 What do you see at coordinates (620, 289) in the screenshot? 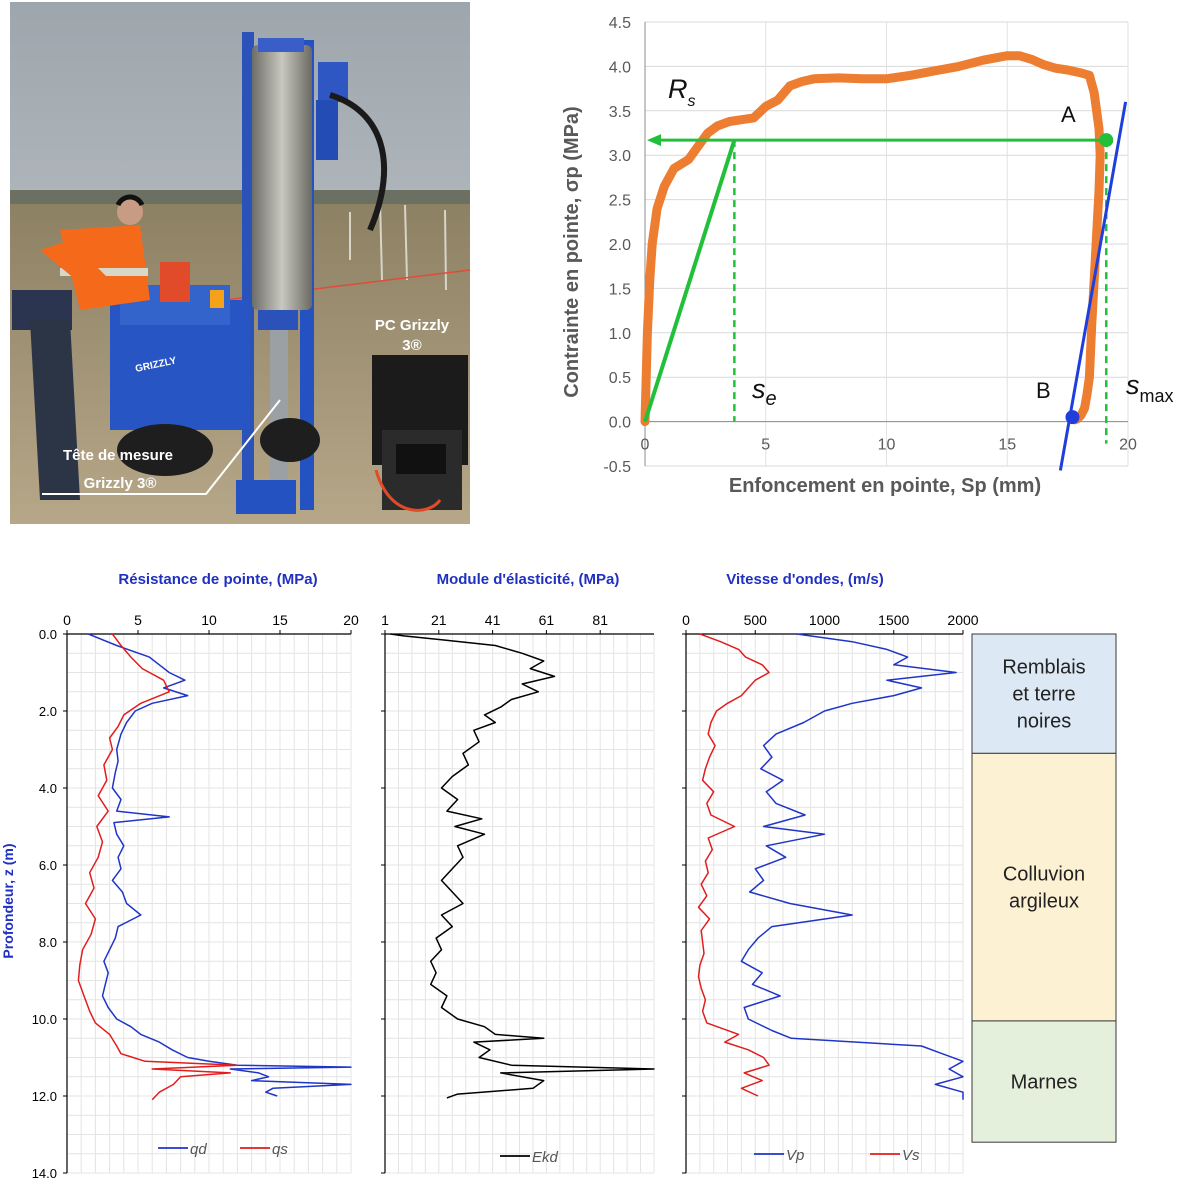
I see `y-tick-label: 1.5` at bounding box center [620, 289].